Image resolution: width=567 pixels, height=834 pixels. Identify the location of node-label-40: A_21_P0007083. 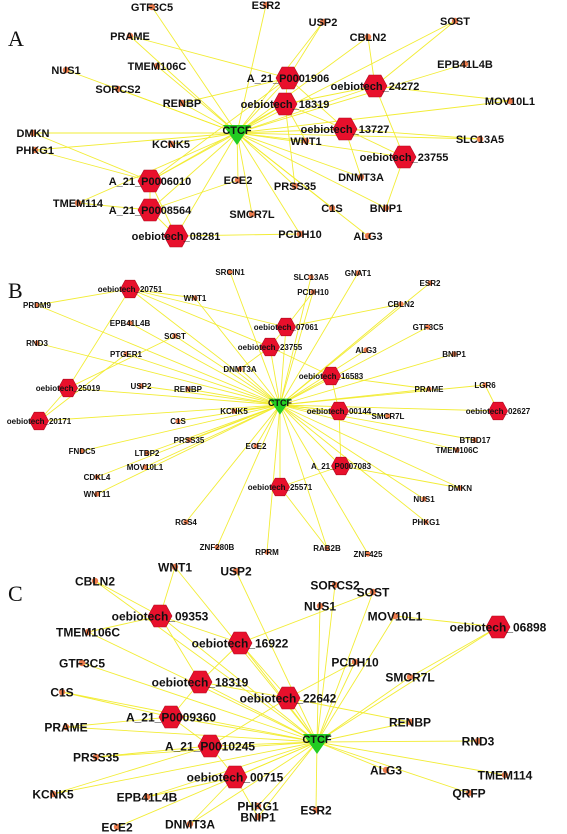
(341, 466).